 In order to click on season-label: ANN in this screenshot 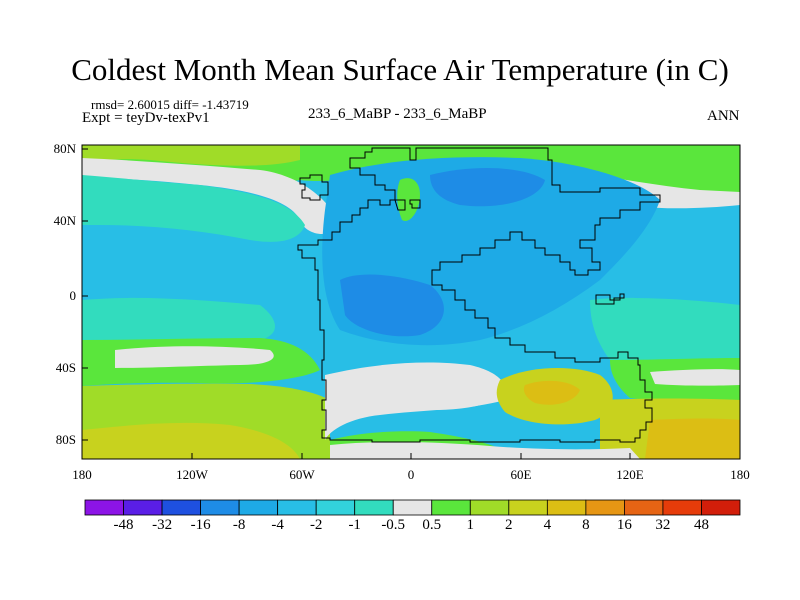, I will do `click(723, 116)`.